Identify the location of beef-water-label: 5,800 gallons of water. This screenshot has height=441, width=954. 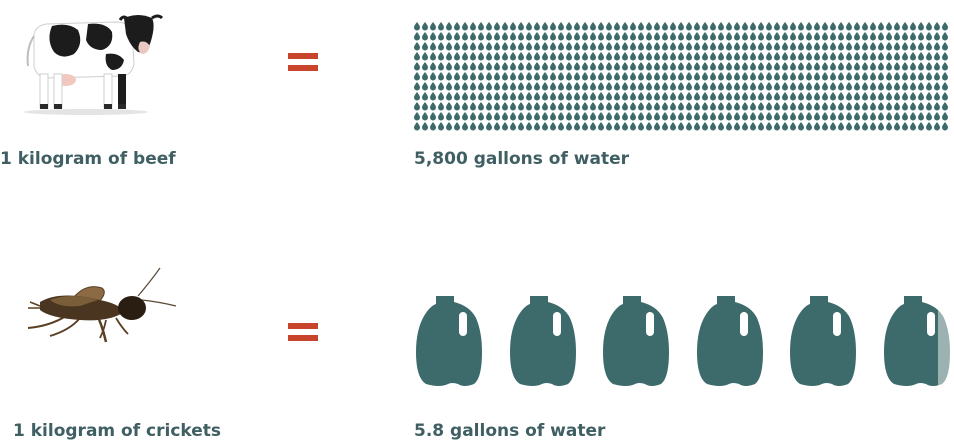
(522, 159).